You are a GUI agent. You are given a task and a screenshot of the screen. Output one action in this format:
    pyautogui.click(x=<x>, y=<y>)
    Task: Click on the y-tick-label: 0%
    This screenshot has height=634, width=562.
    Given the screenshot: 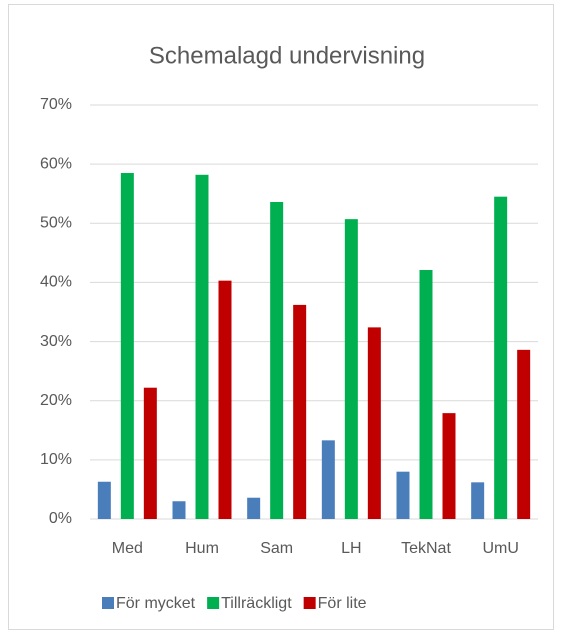 What is the action you would take?
    pyautogui.click(x=60, y=518)
    